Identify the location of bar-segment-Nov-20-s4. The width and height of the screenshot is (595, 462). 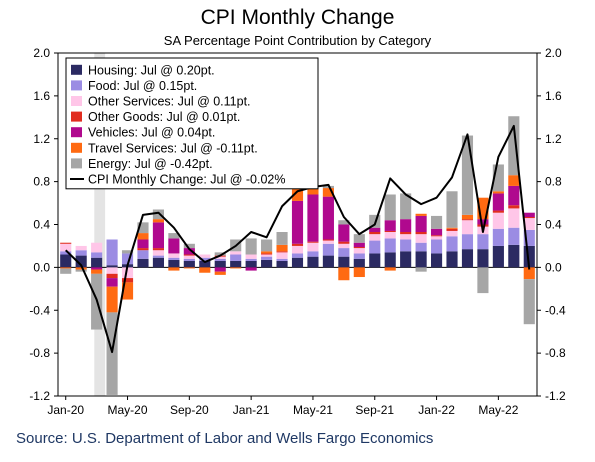
(220, 269).